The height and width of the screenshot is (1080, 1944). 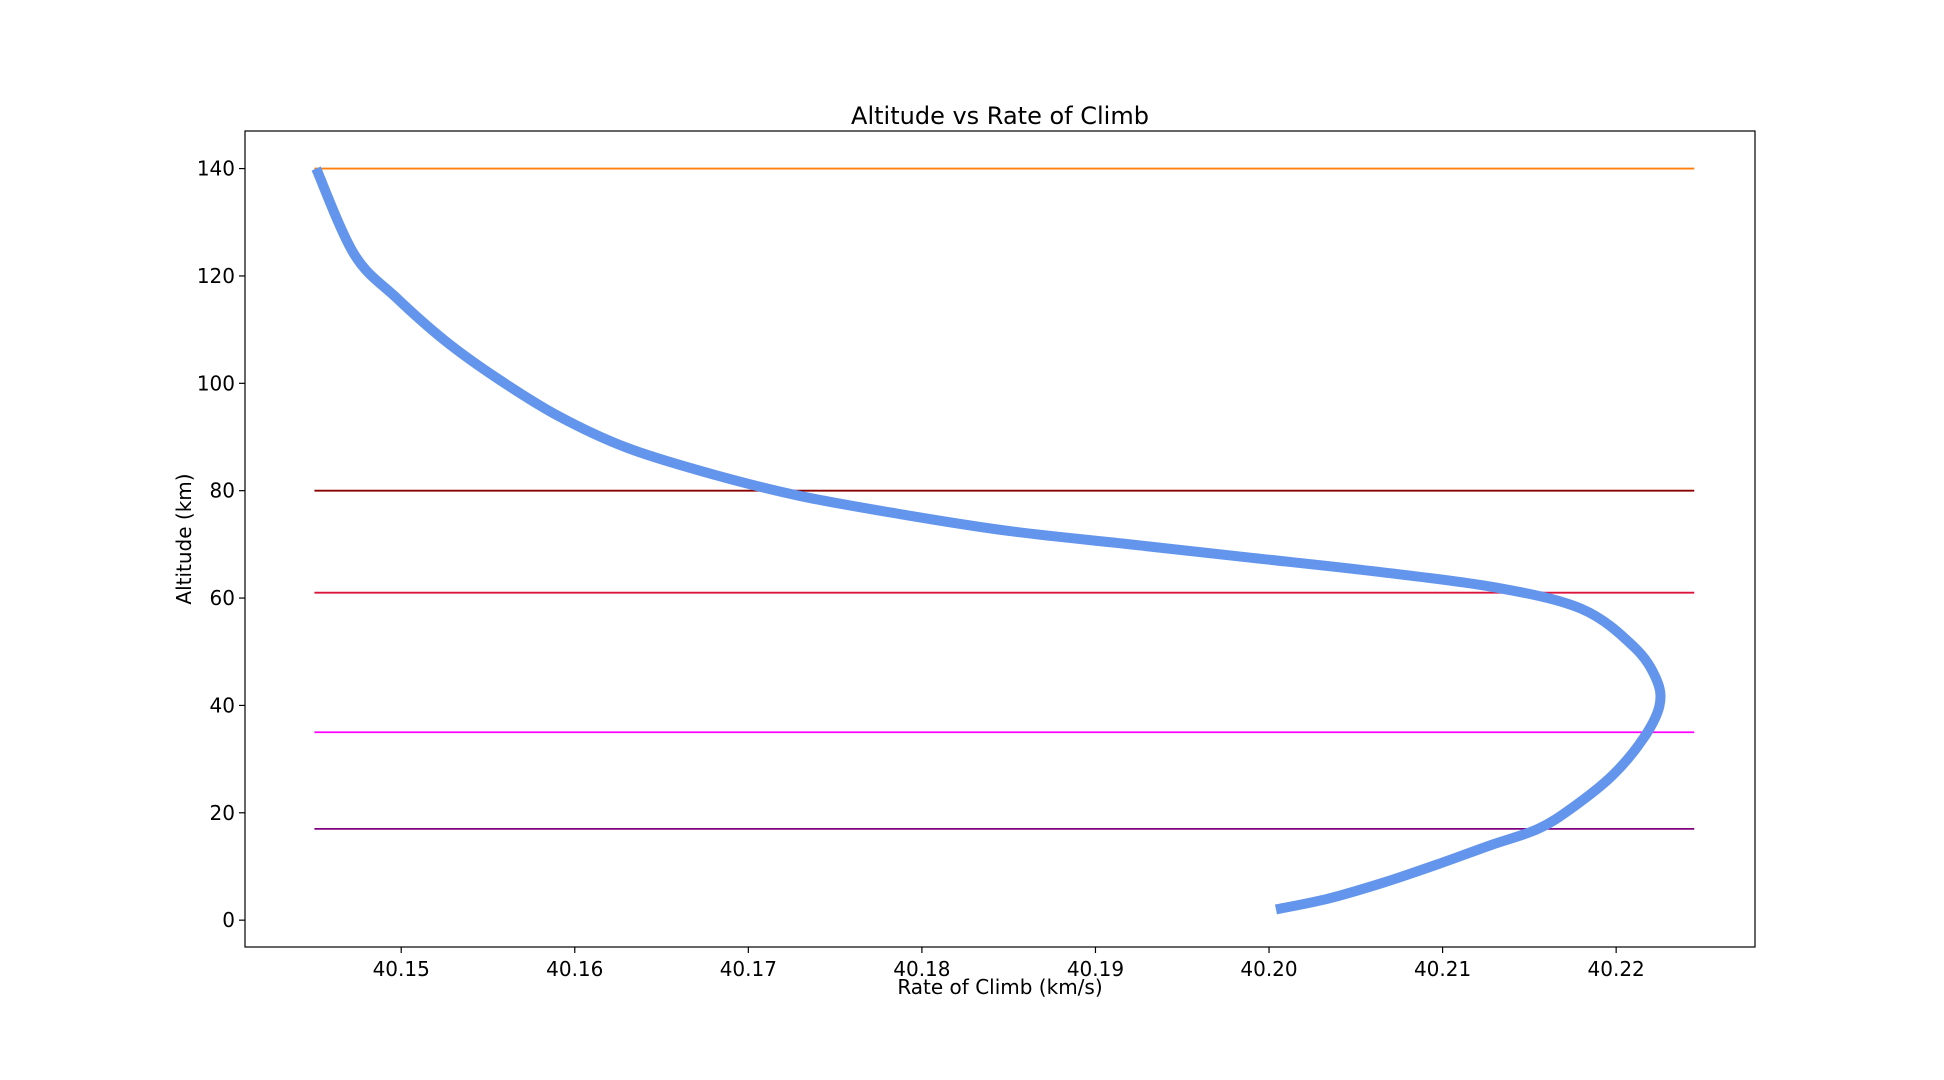 I want to click on x-axis-label: Rate of Climb (km/s), so click(x=999, y=987).